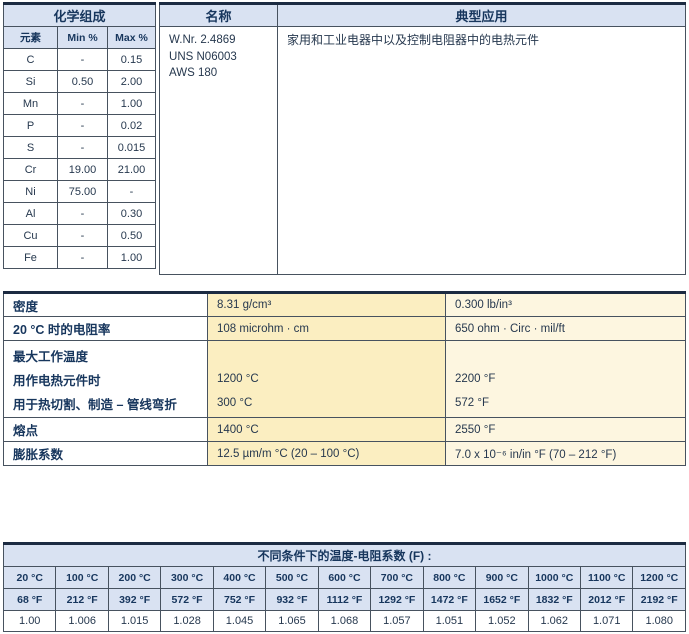 This screenshot has height=634, width=689. I want to click on element-symbol: Al, so click(30, 213).